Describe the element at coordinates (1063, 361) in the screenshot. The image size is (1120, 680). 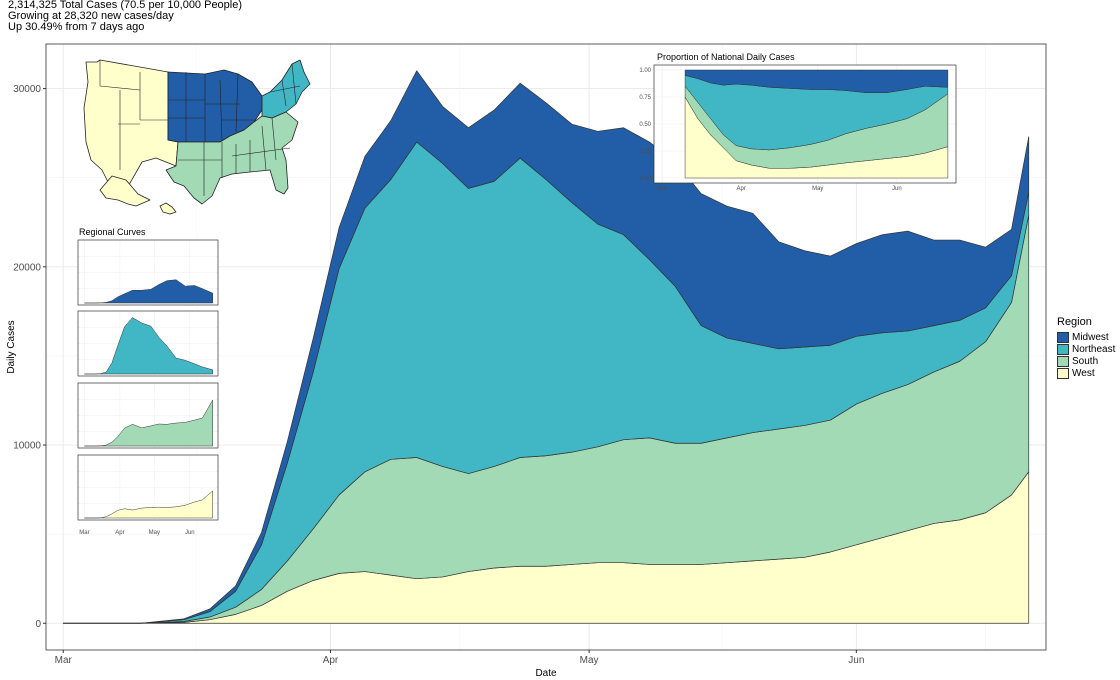
I see `legend-swatch-south` at that location.